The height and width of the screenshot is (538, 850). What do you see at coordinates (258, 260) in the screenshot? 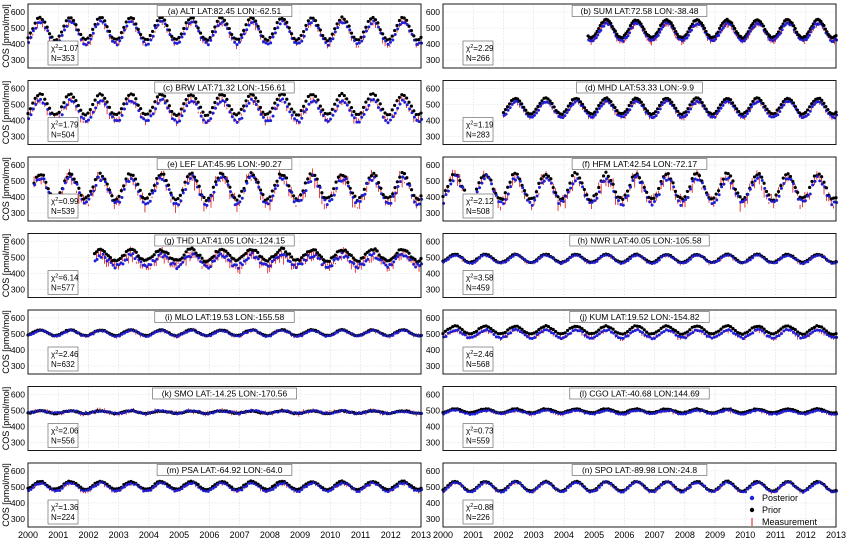
I see `series-marks` at bounding box center [258, 260].